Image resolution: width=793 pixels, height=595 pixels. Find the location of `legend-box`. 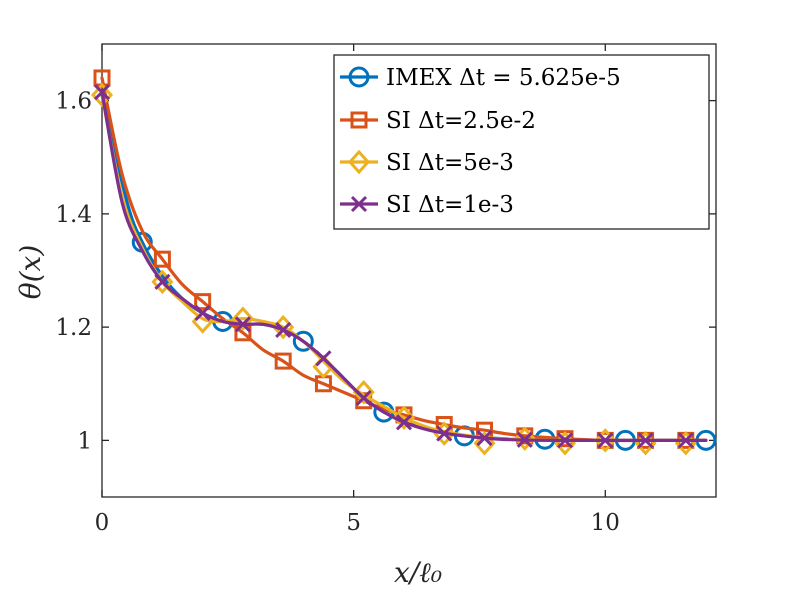

legend-box is located at coordinates (521, 142).